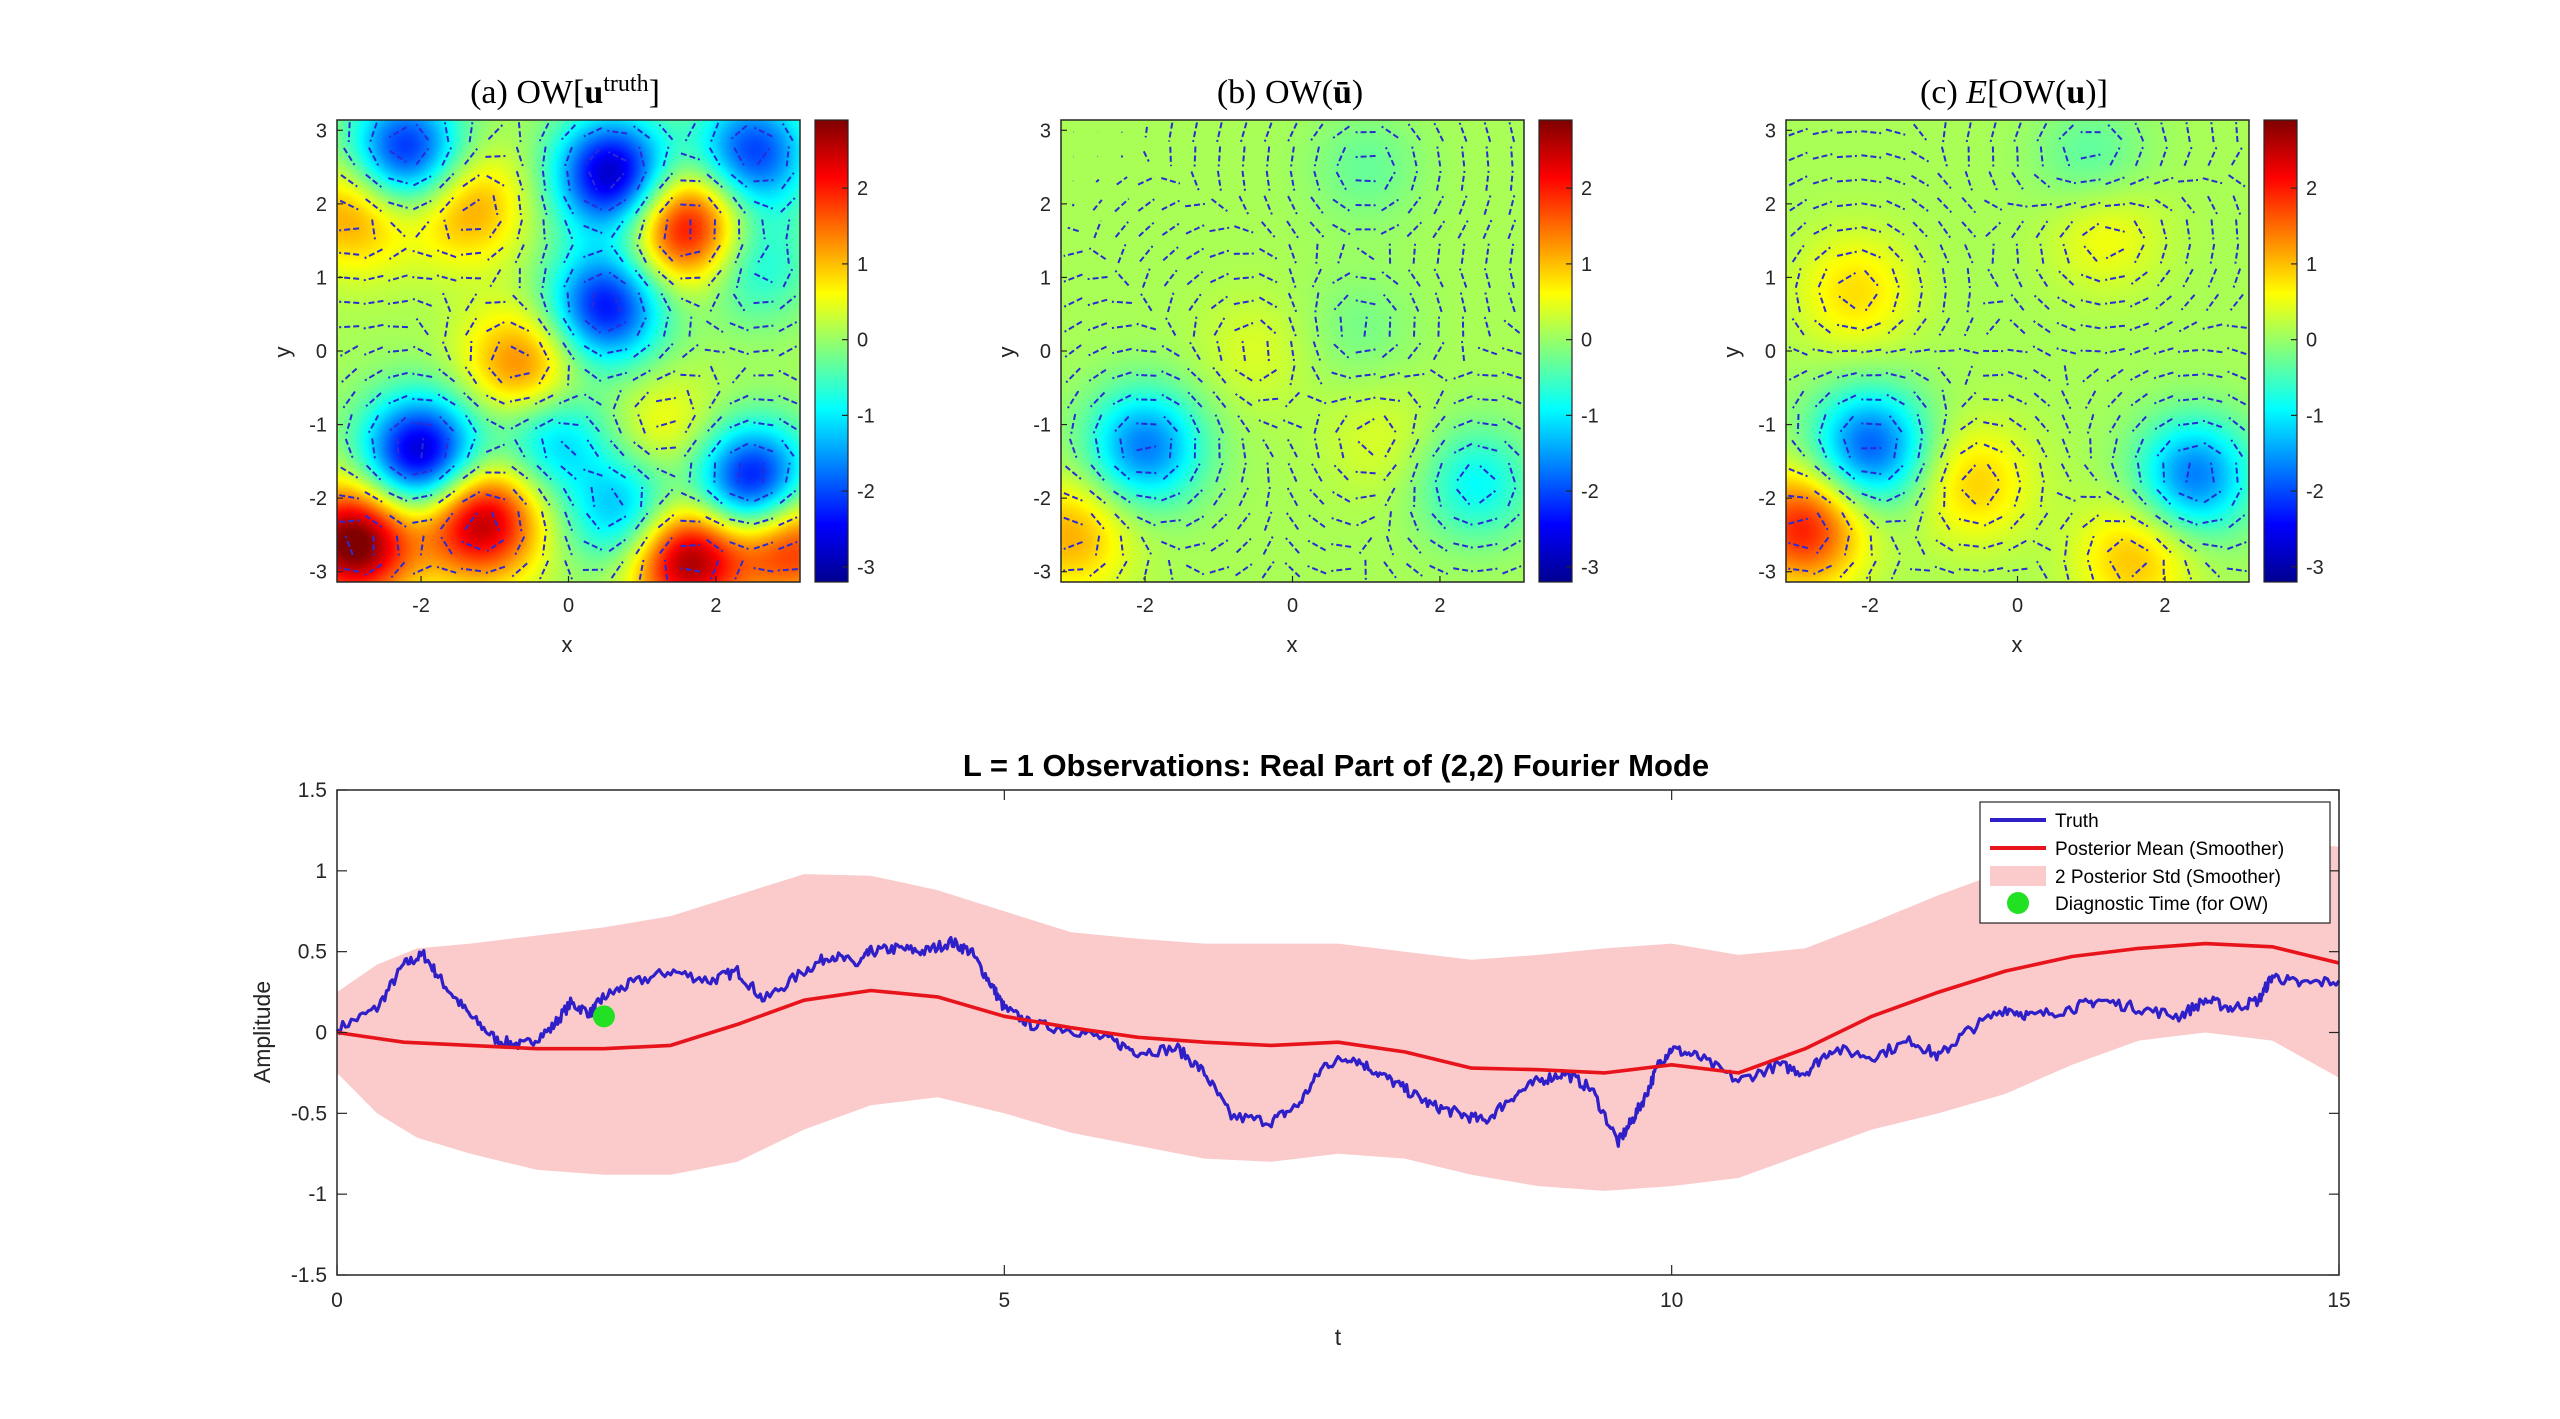 The width and height of the screenshot is (2560, 1419). Describe the element at coordinates (312, 952) in the screenshot. I see `y-tick-label: 0.5` at that location.